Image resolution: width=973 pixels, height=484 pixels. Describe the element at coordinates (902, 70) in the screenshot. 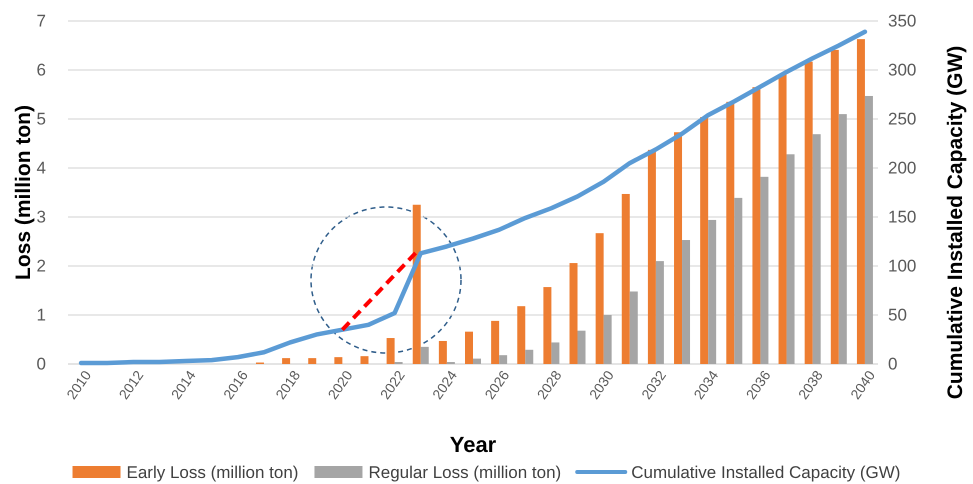

I see `y2-tick-label: 300` at that location.